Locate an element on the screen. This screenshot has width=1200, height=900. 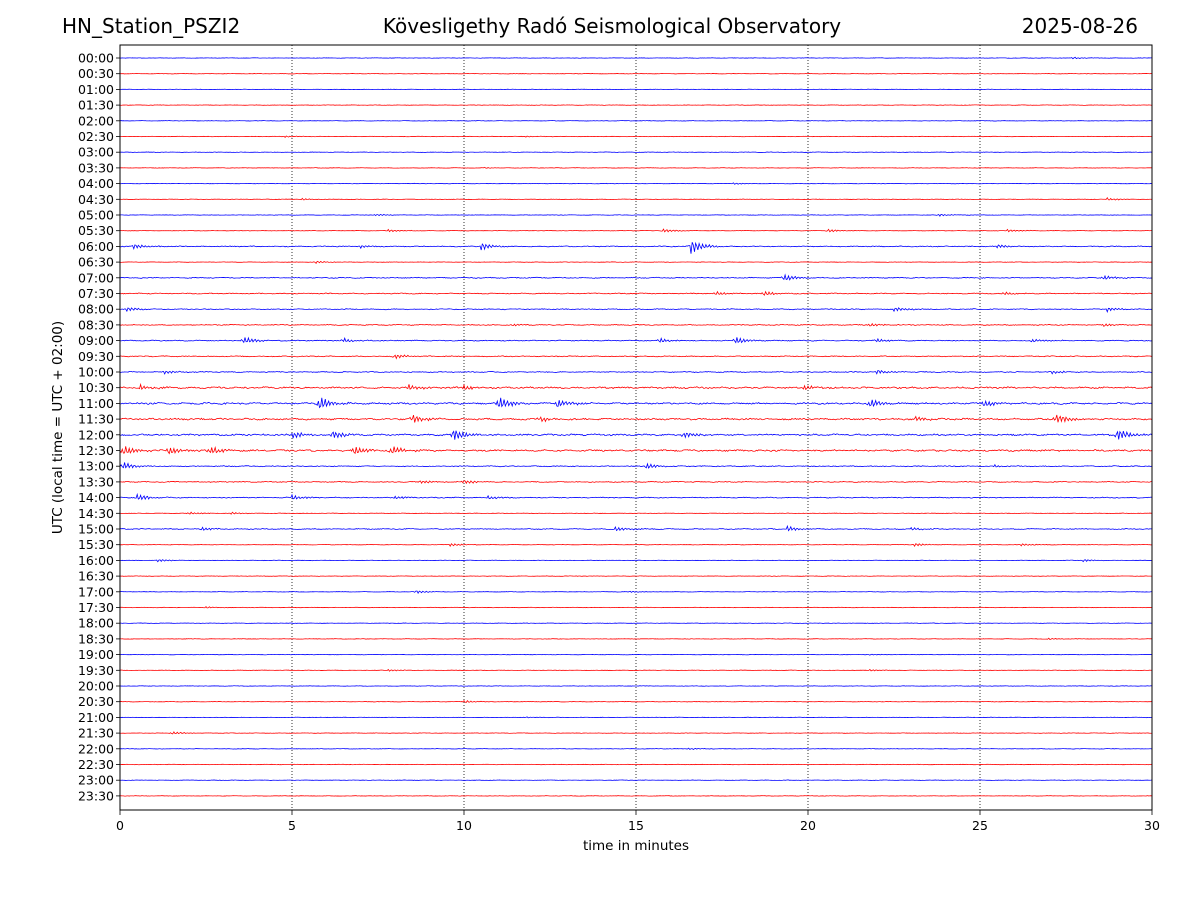
x-tick-label: 25 is located at coordinates (980, 825).